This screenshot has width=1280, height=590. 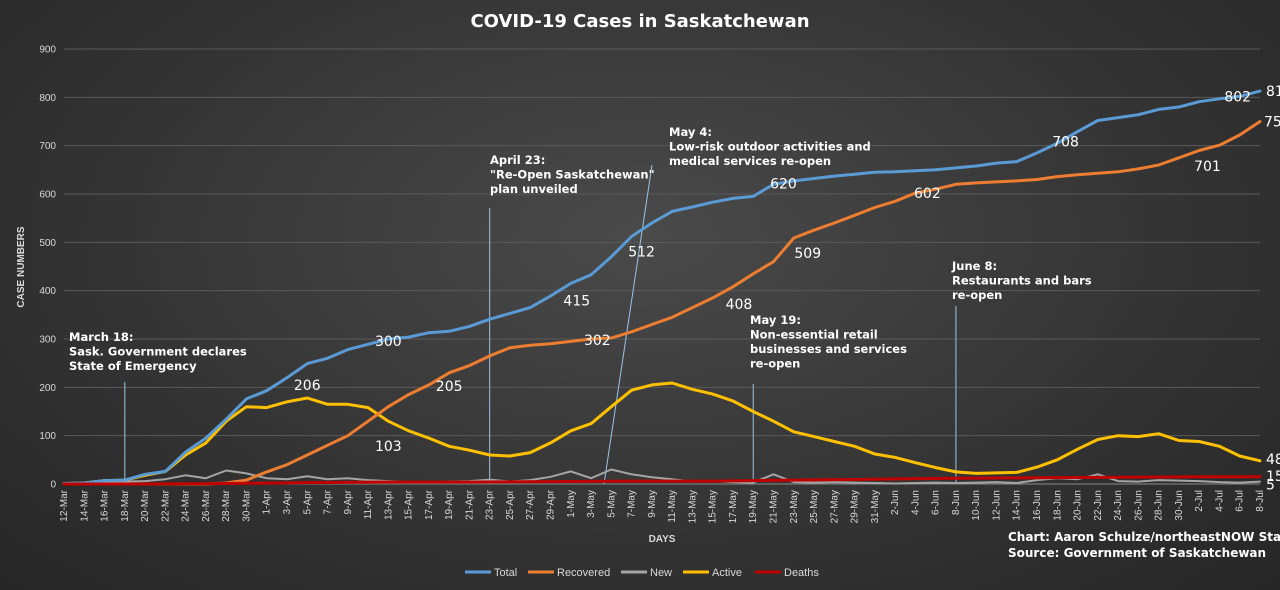 What do you see at coordinates (639, 21) in the screenshot?
I see `chart-title: COVID-19 Cases in Saskatchewan` at bounding box center [639, 21].